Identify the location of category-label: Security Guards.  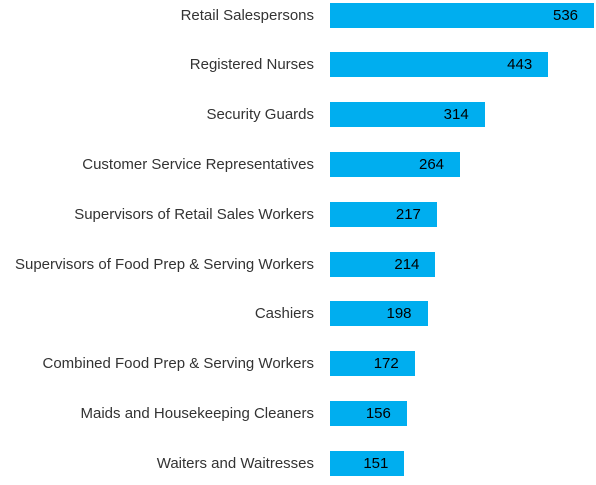
(158, 115).